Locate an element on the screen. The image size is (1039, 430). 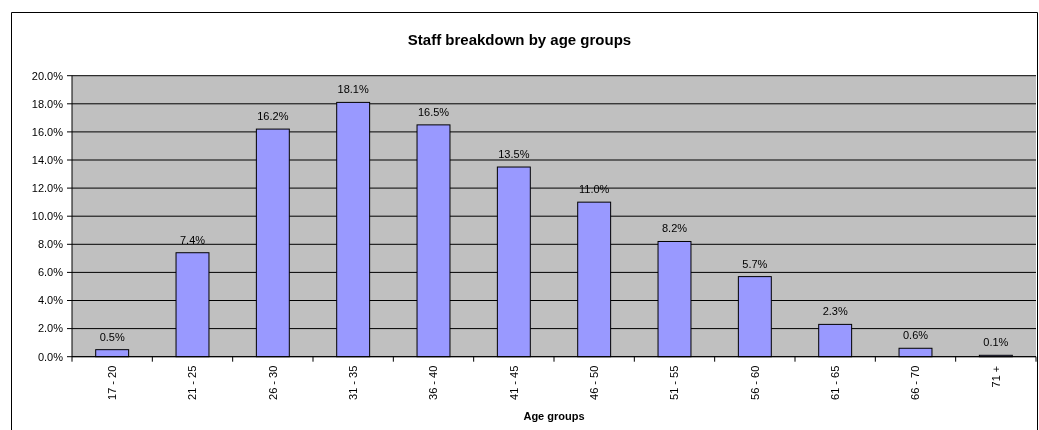
x-tick-label: 26 - 30 is located at coordinates (272, 382).